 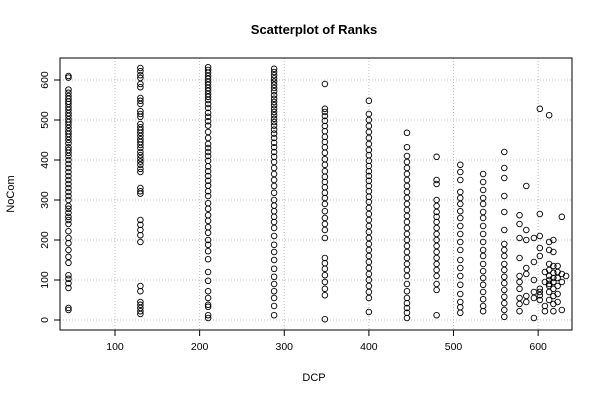 What do you see at coordinates (369, 347) in the screenshot?
I see `x-tick-label: 400` at bounding box center [369, 347].